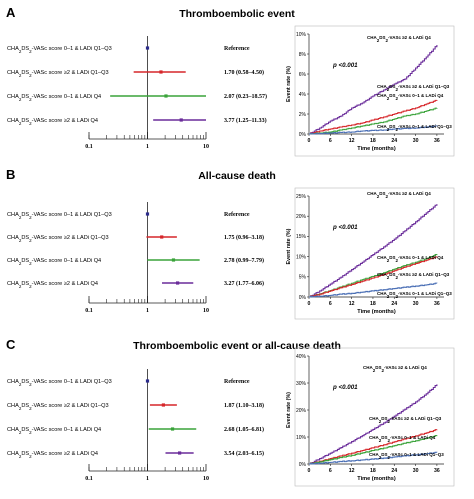 Image resolution: width=474 pixels, height=499 pixels. What do you see at coordinates (303, 75) in the screenshot?
I see `y-tick-label: 6%` at bounding box center [303, 75].